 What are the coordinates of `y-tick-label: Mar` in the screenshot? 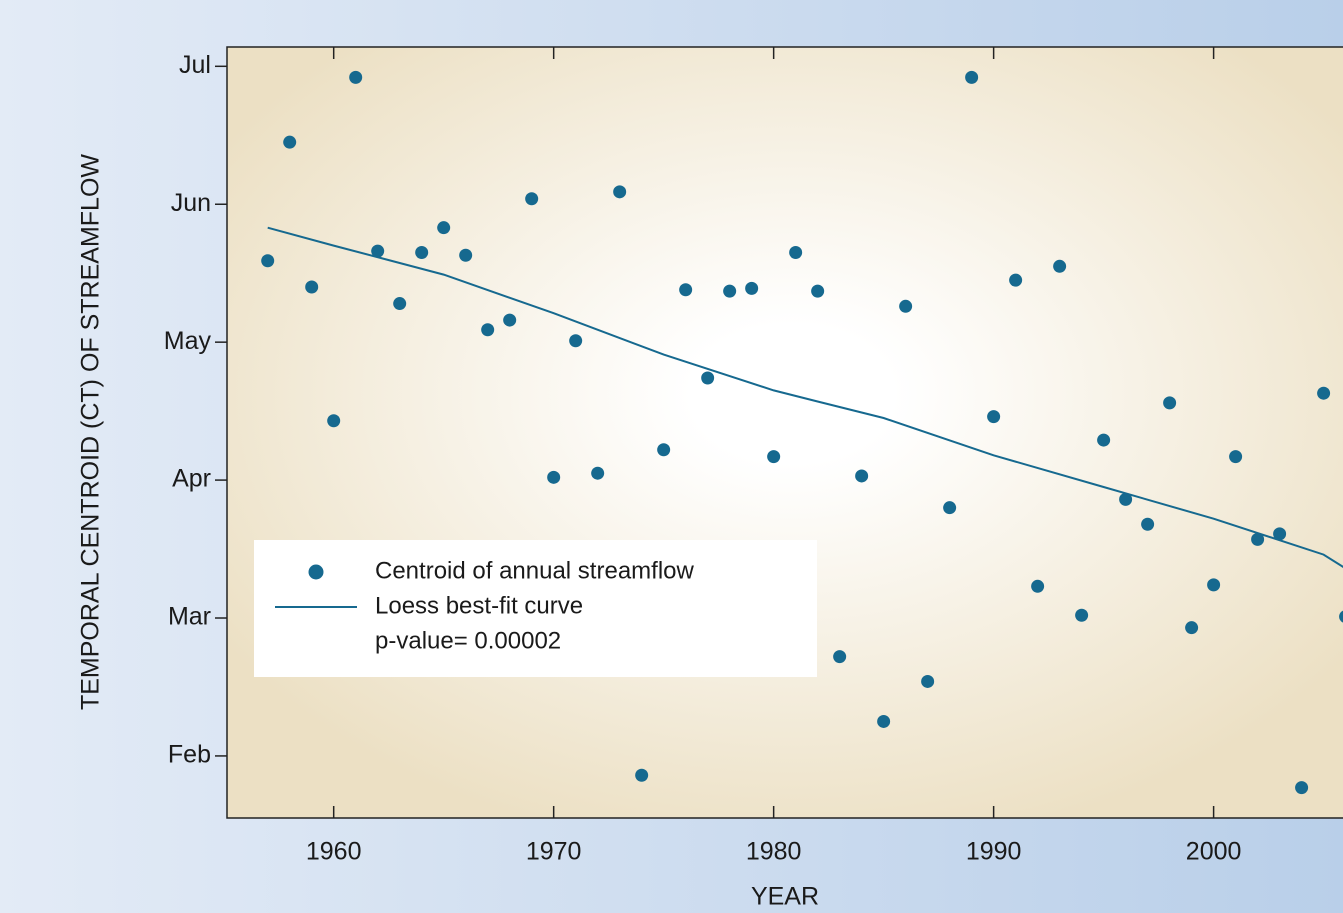 It's located at (189, 617).